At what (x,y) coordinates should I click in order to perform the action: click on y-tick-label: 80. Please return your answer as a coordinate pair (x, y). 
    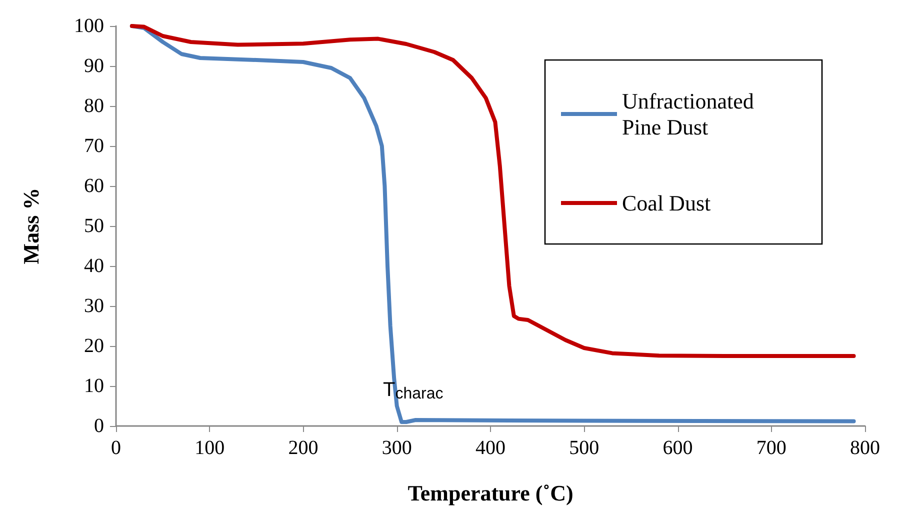
    Looking at the image, I should click on (94, 106).